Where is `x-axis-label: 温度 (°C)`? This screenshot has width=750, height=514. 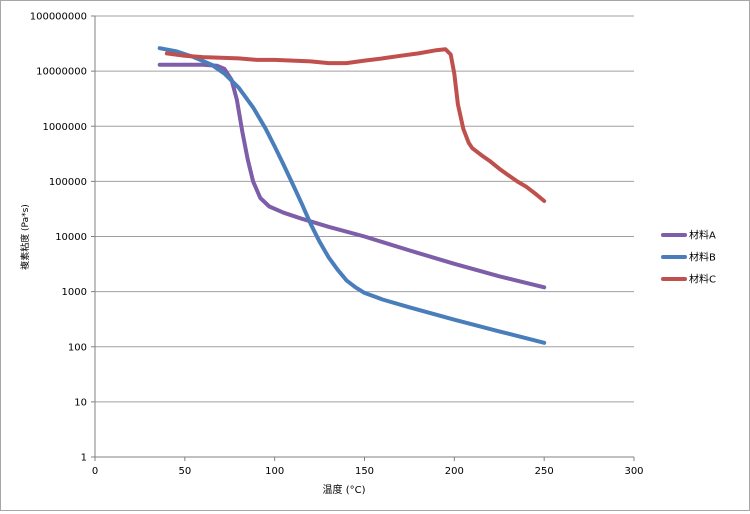
x-axis-label: 温度 (°C) is located at coordinates (344, 489).